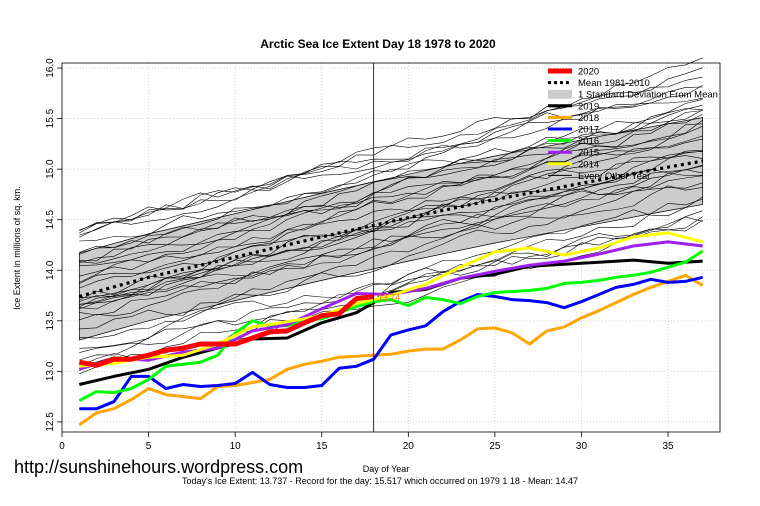 This screenshot has width=760, height=506. I want to click on legend-entry-label: 1 Standard Deviation From Mean, so click(648, 95).